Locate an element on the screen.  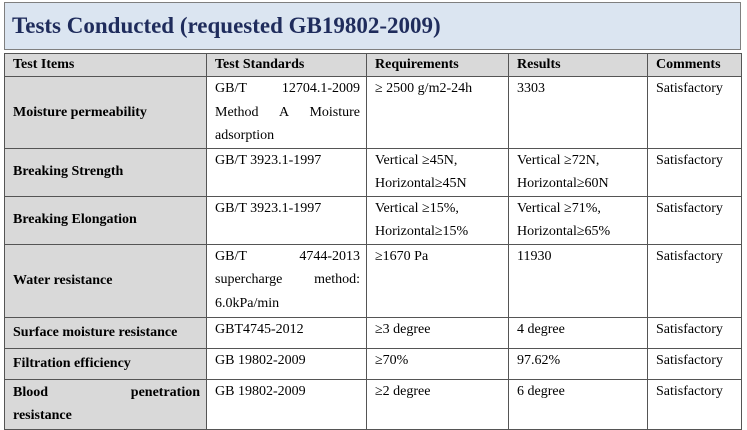
cell-line: Vertical ≥15%, is located at coordinates (417, 208).